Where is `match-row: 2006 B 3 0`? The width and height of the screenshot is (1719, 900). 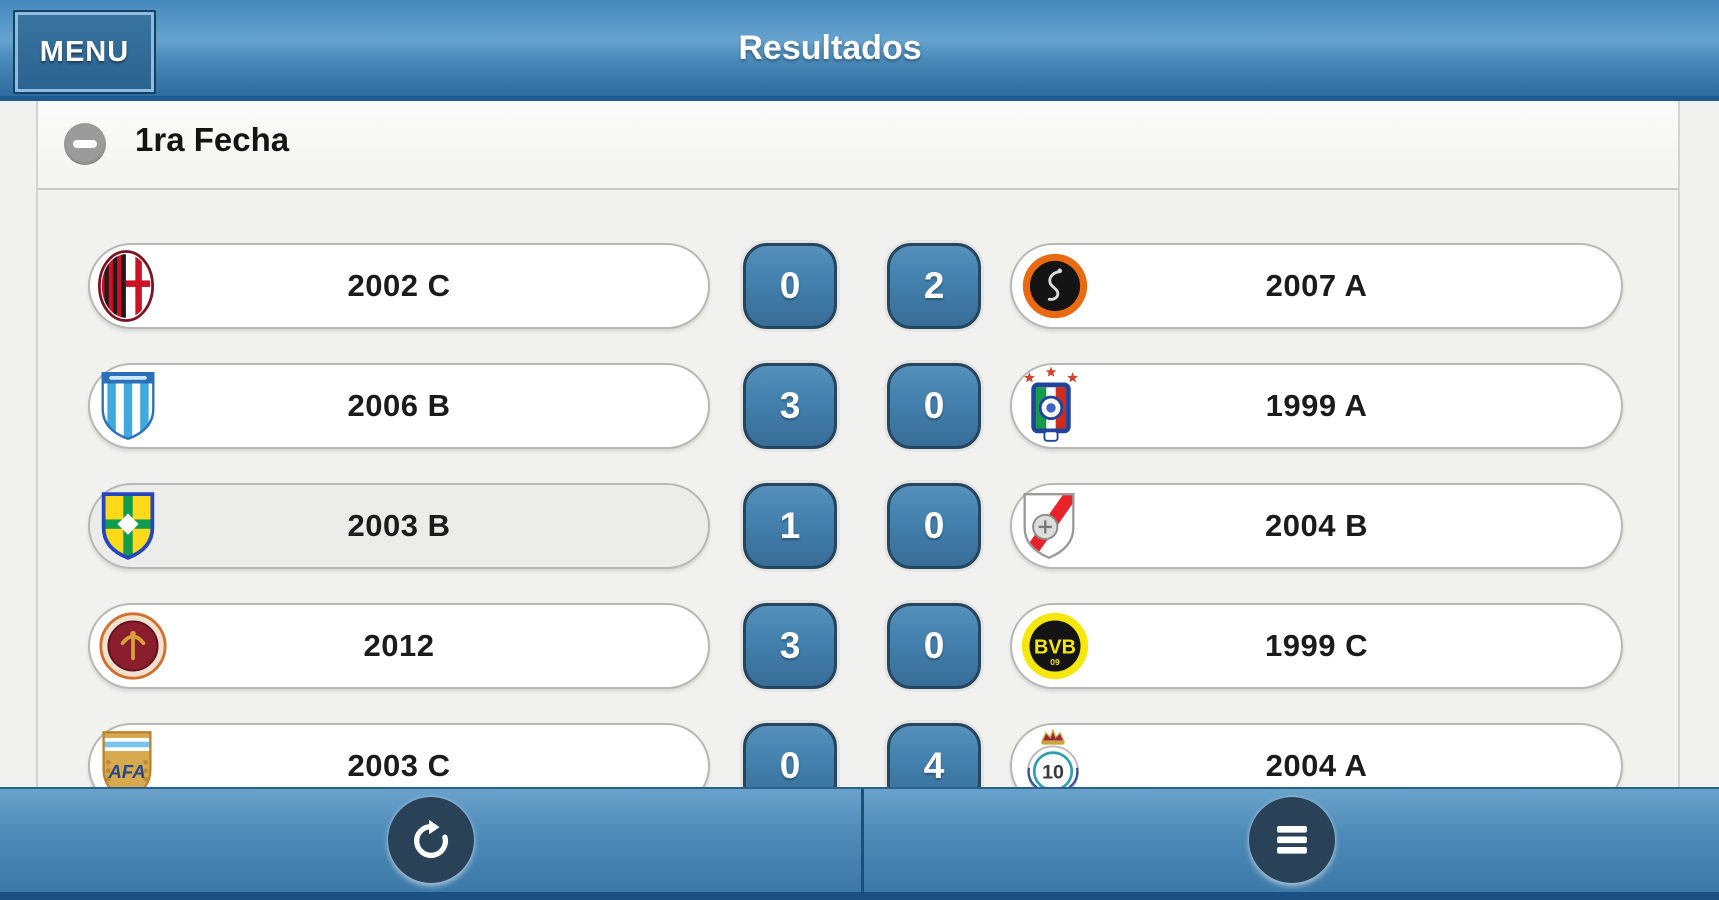
match-row: 2006 B 3 0 is located at coordinates (859, 406).